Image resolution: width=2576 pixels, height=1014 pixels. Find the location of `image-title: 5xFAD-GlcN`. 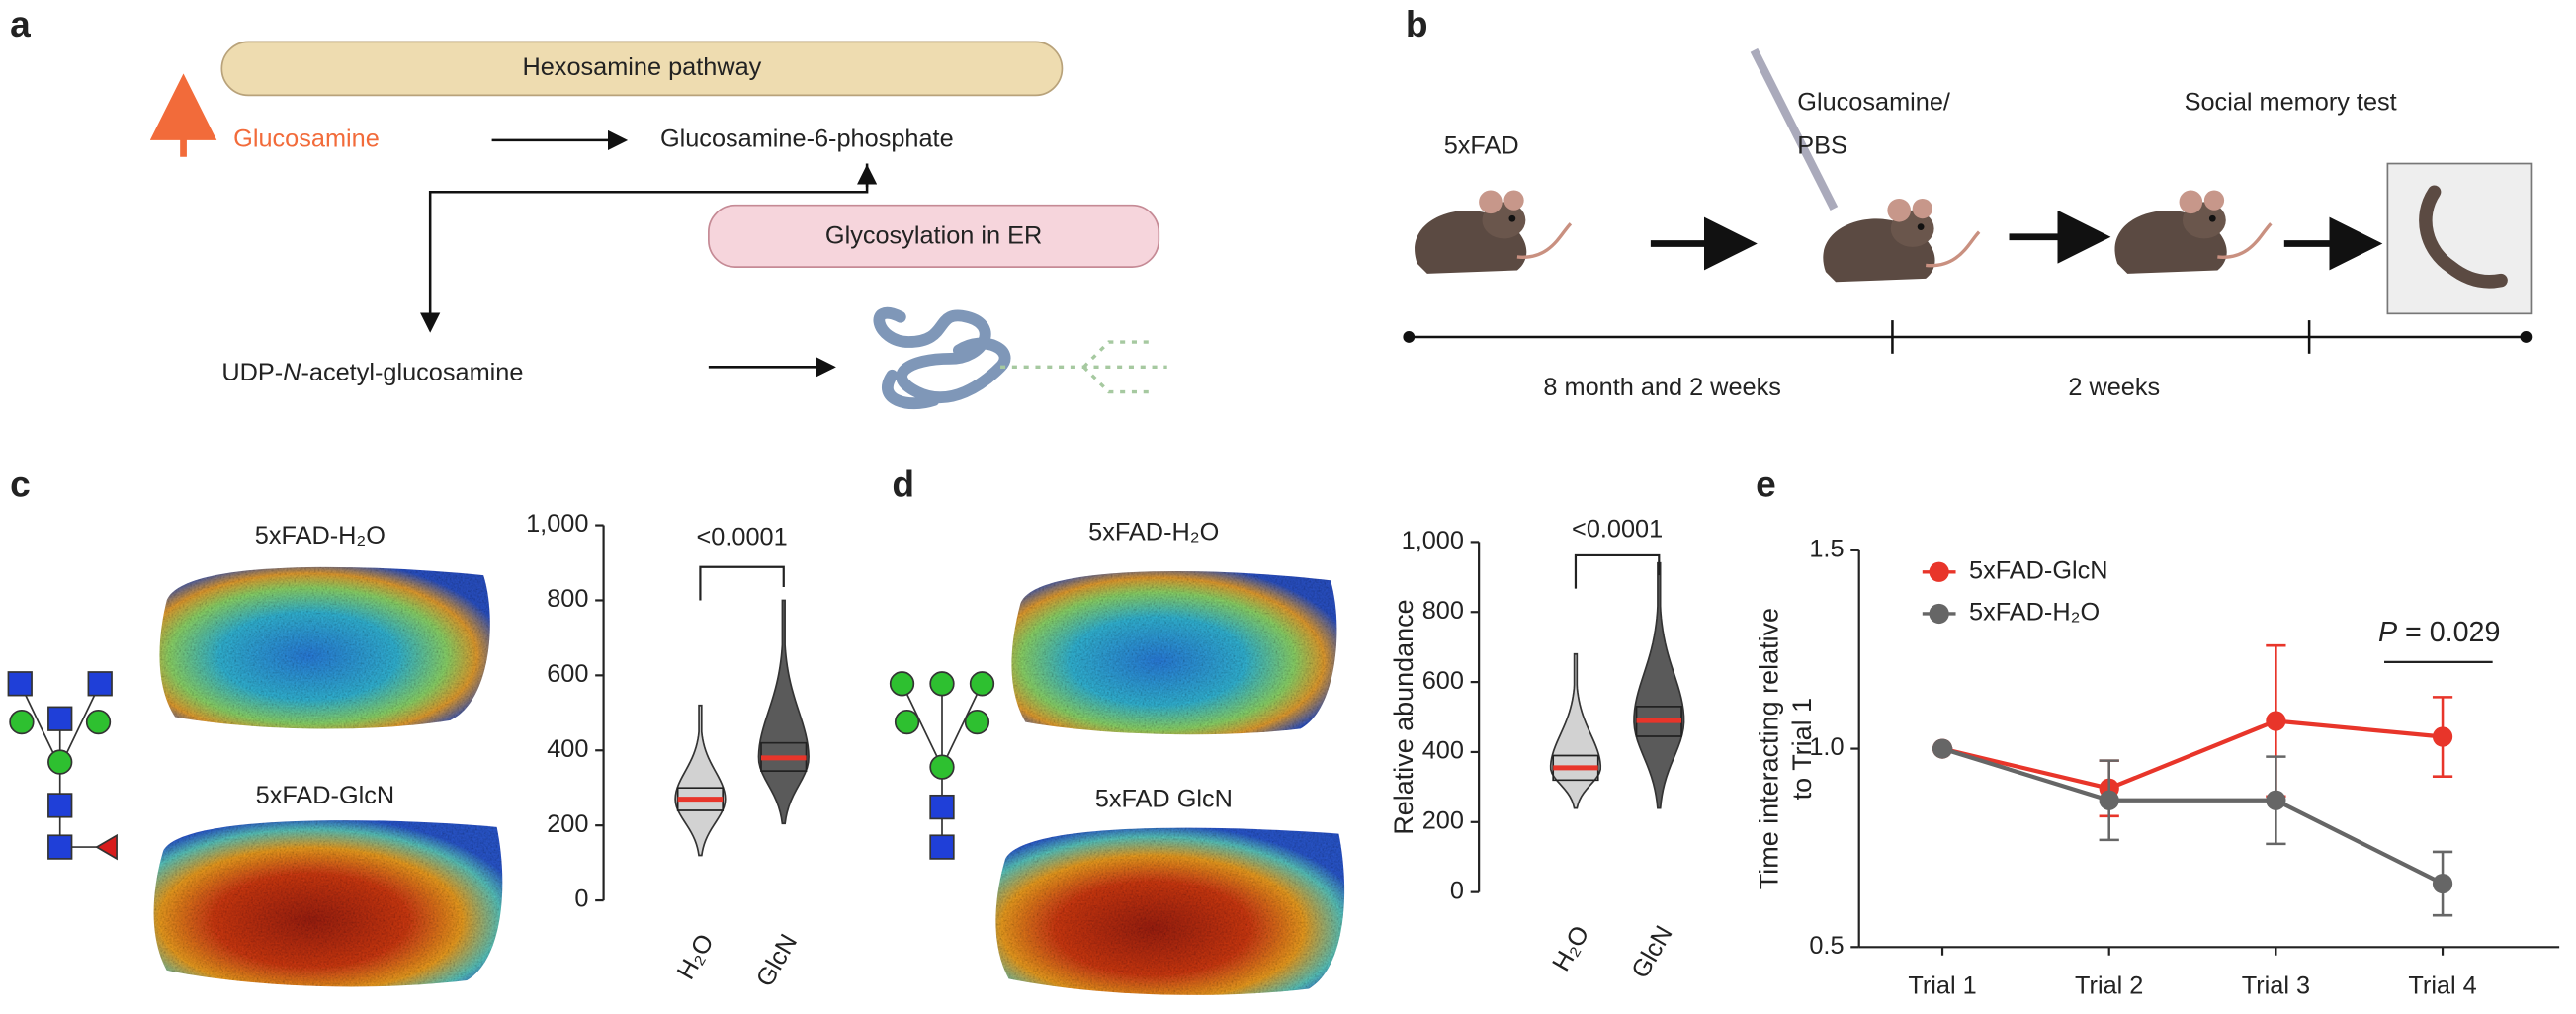

image-title: 5xFAD-GlcN is located at coordinates (325, 796).